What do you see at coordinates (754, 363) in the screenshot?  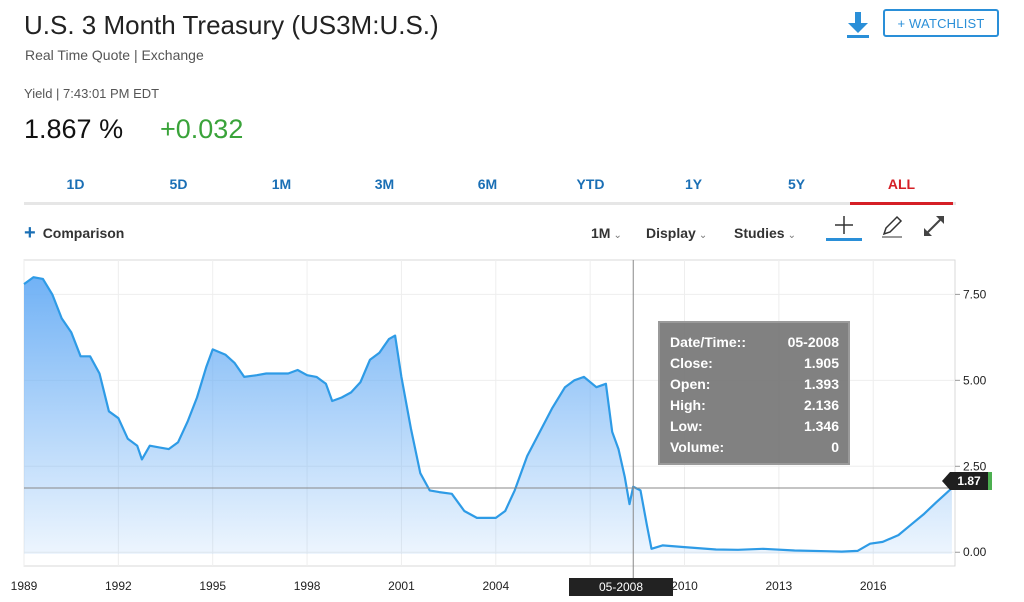 I see `tooltip-row-close: Close: 1.905` at bounding box center [754, 363].